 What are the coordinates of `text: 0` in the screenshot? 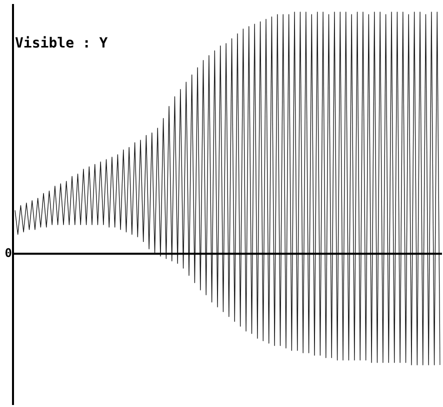 It's located at (8, 253).